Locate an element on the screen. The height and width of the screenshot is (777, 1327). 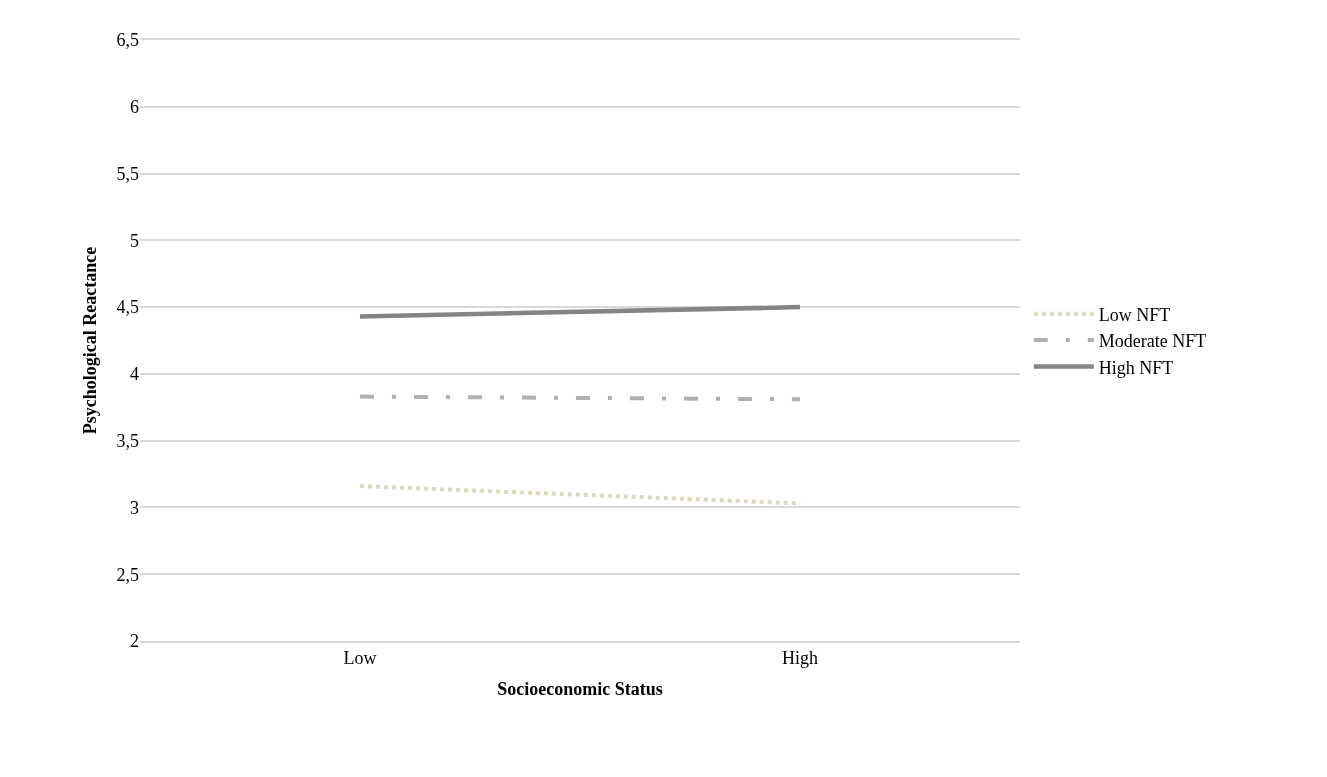
legend-label: Low NFT is located at coordinates (1134, 314).